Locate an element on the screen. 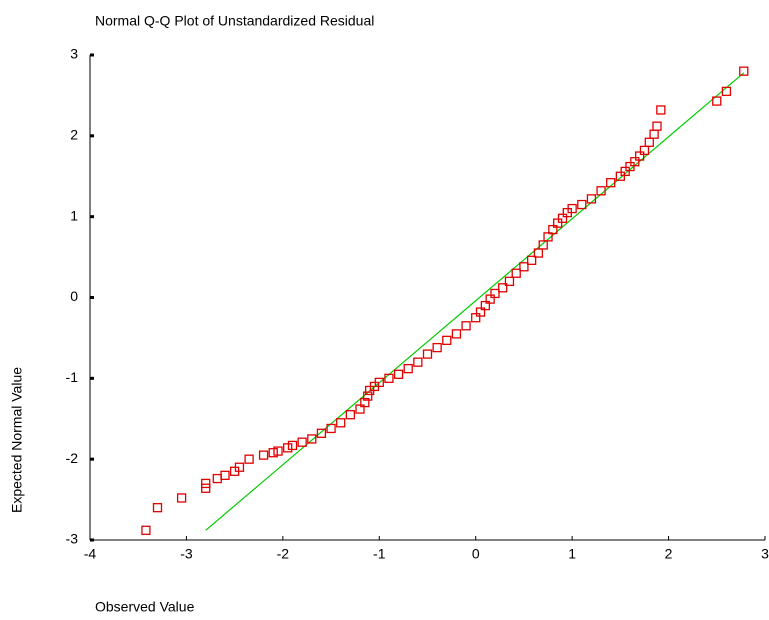 The height and width of the screenshot is (620, 769). x-tick-label: 0 is located at coordinates (476, 554).